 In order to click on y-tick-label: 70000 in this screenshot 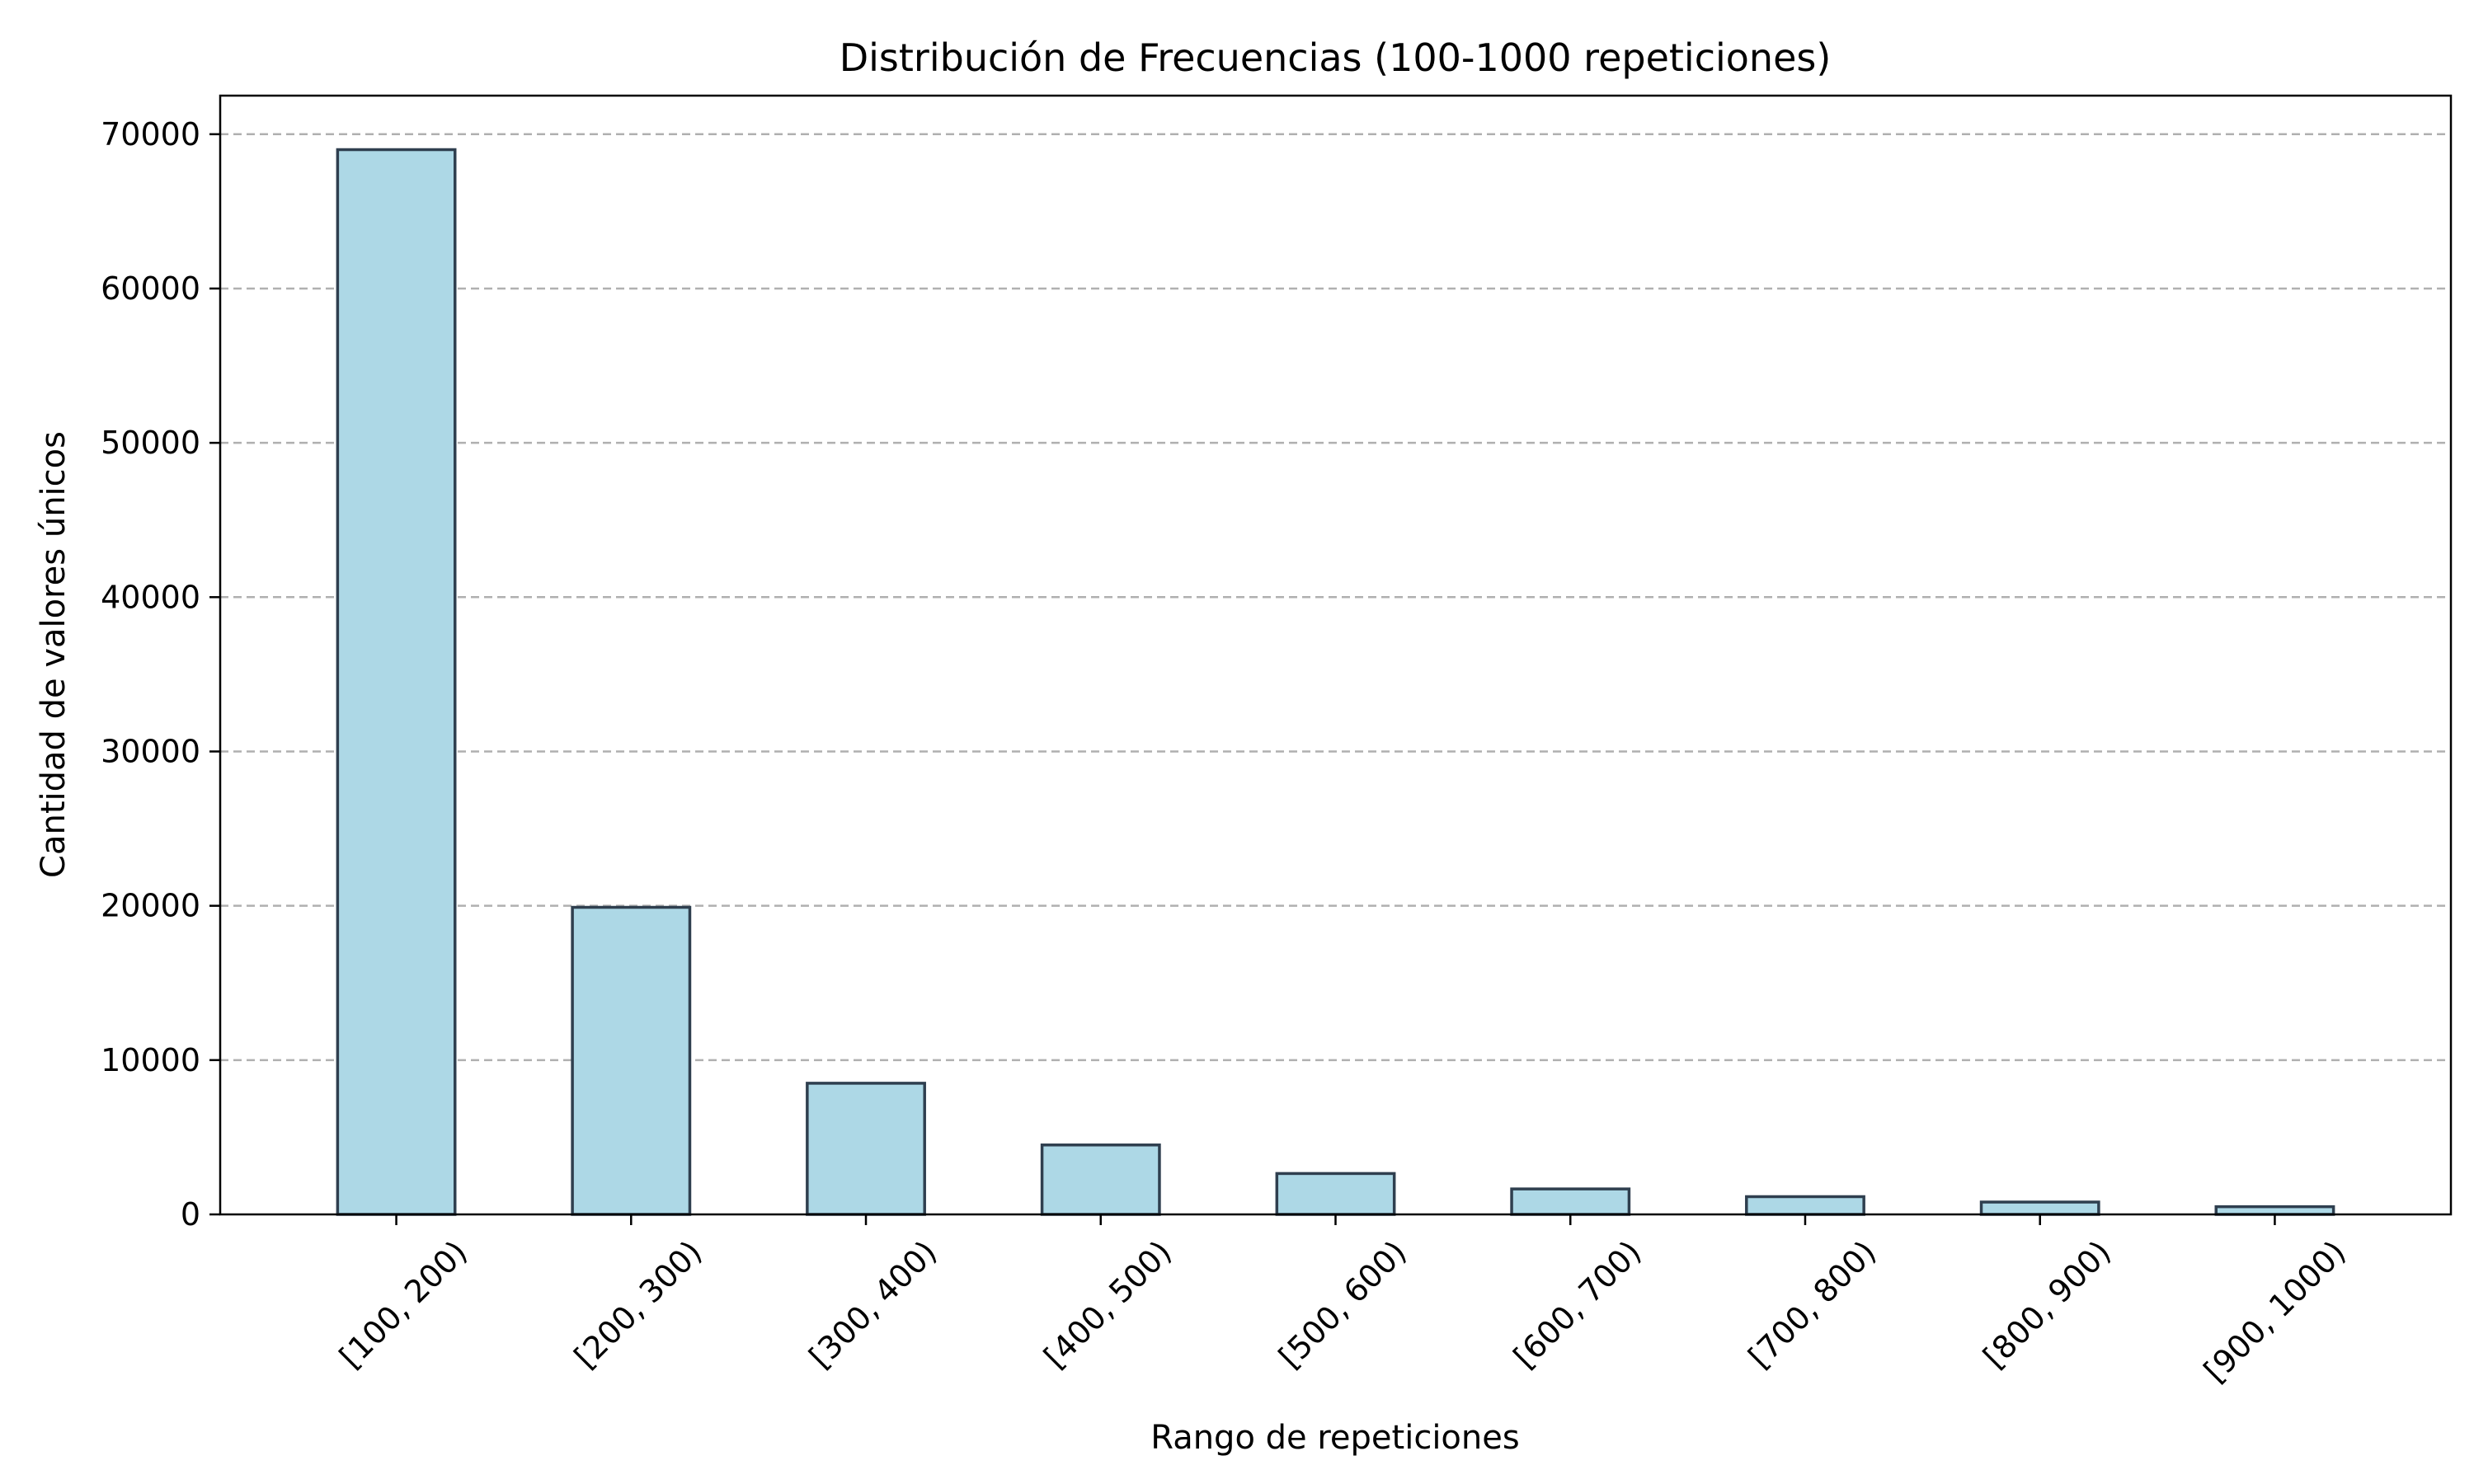, I will do `click(150, 134)`.